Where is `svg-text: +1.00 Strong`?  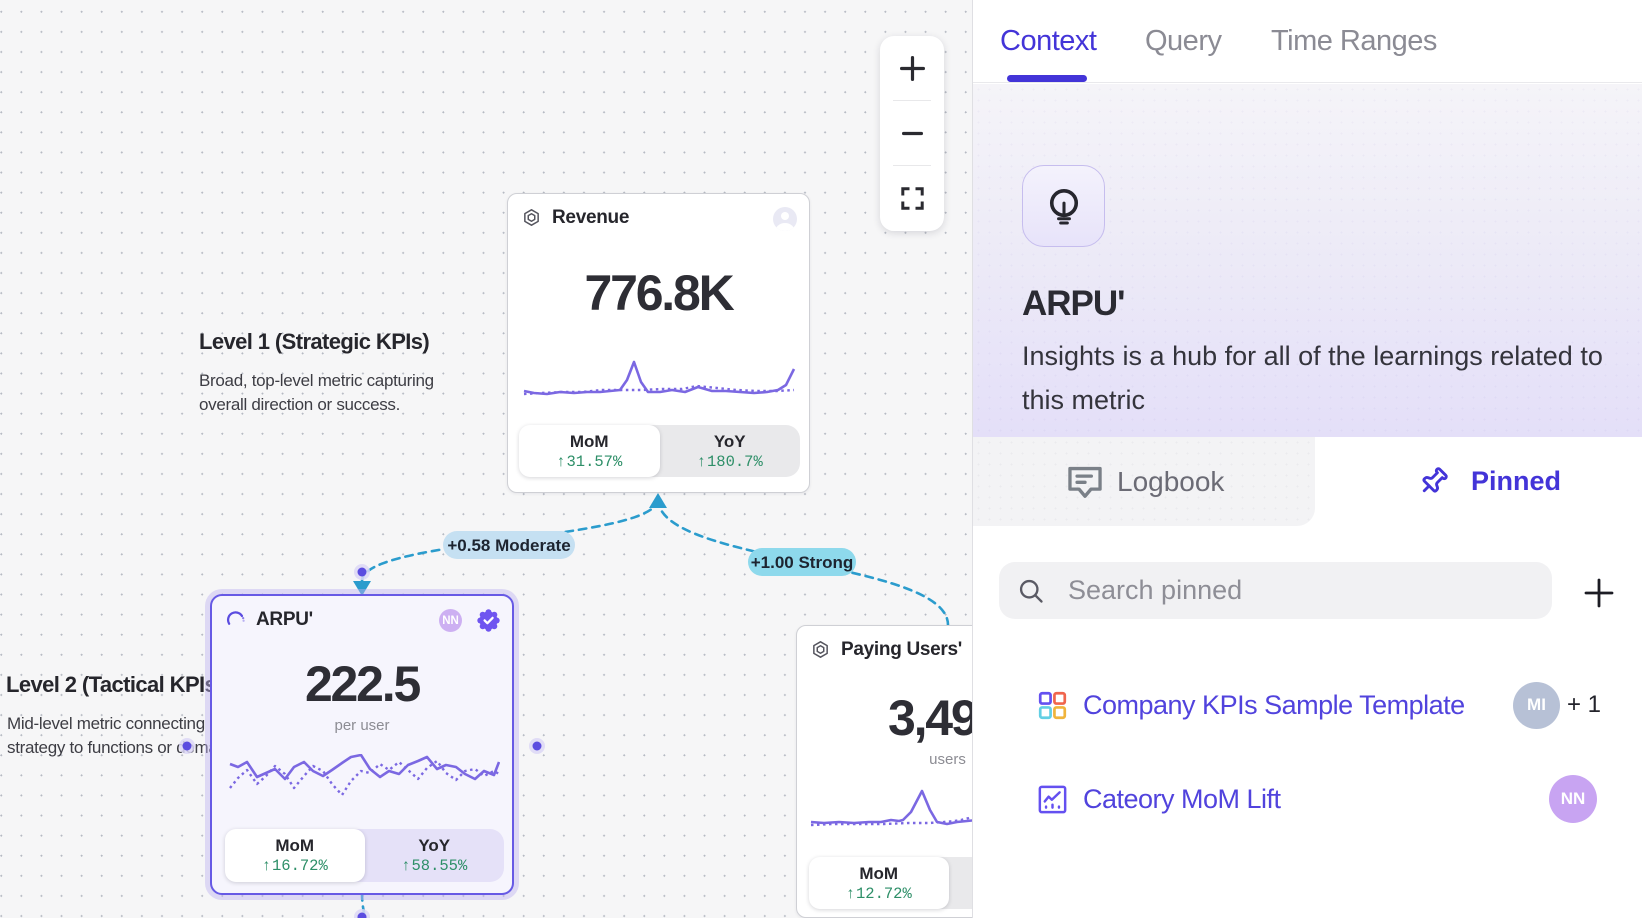
svg-text: +1.00 Strong is located at coordinates (802, 562).